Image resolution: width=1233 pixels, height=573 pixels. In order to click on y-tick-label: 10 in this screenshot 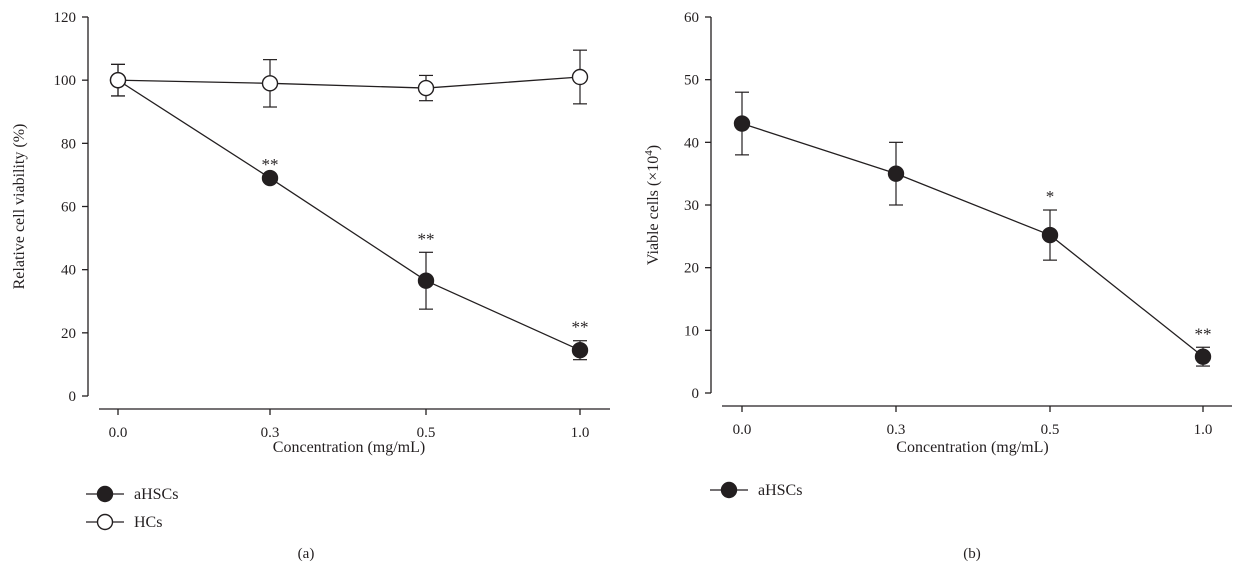, I will do `click(691, 331)`.